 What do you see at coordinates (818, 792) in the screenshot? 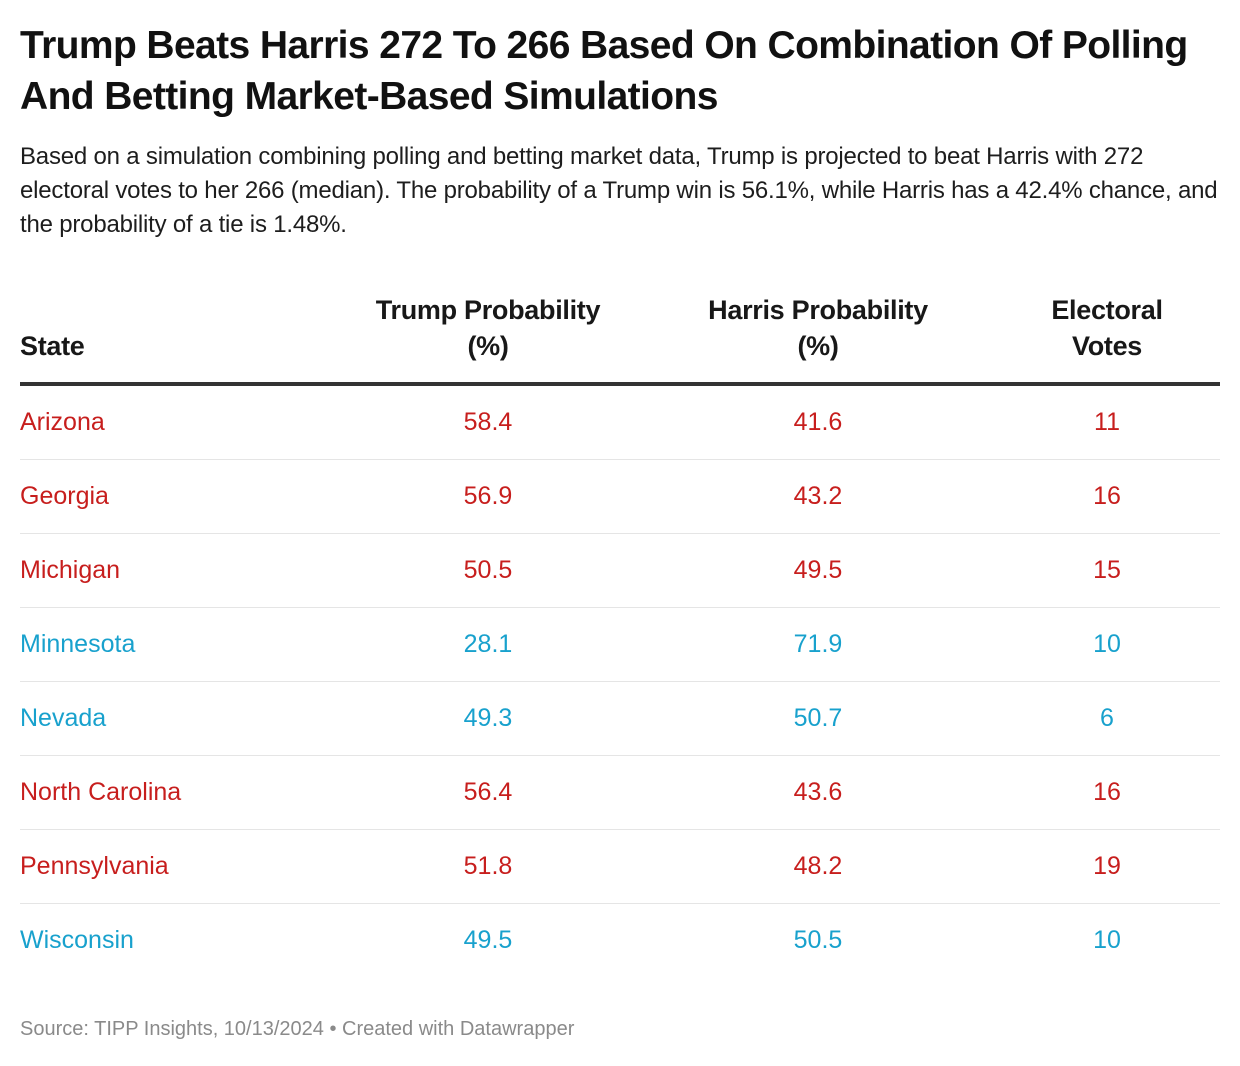
I see `harris-probability-cell: 43.6` at bounding box center [818, 792].